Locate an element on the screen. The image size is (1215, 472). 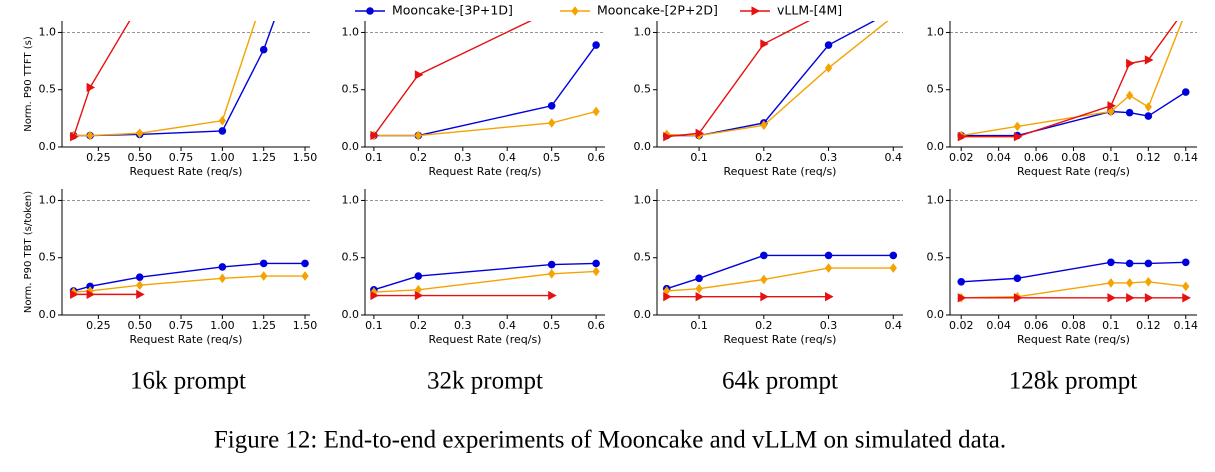
column-label: 16k prompt is located at coordinates (188, 381).